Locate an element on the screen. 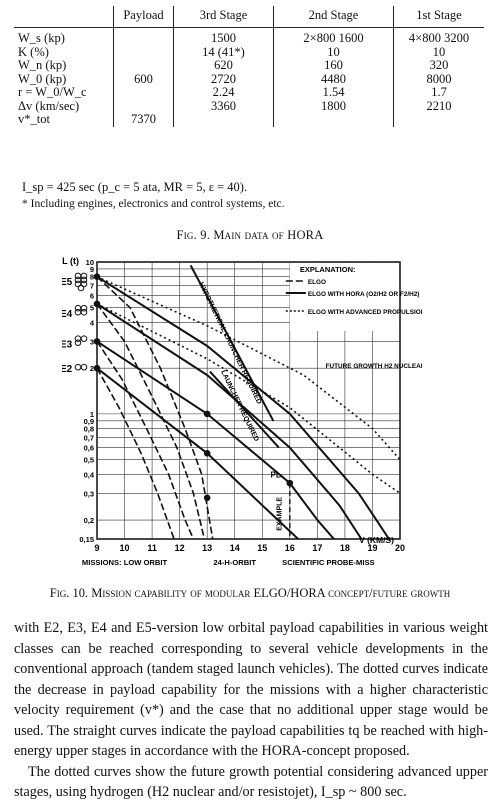 This screenshot has height=812, width=500. y-tick-label: 5 is located at coordinates (92, 308).